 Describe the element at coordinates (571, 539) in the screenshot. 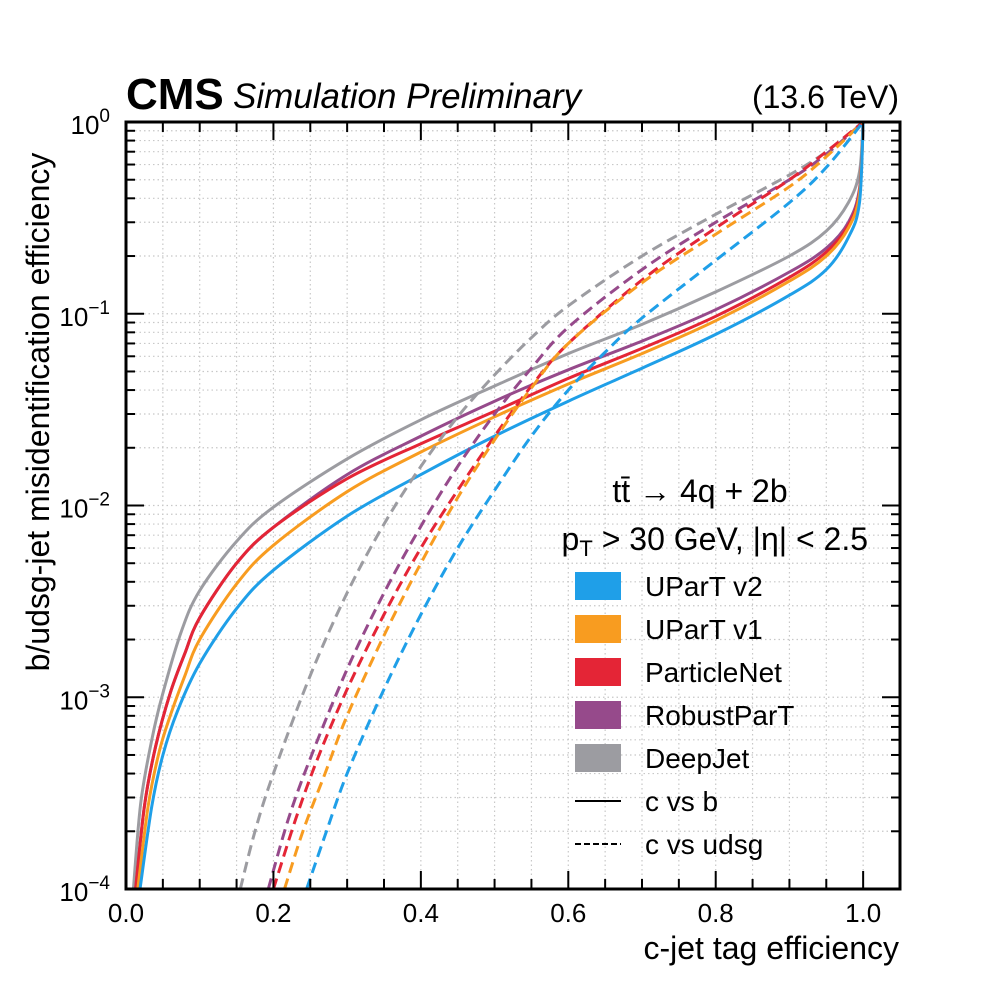

I see `cuts-prefix: p` at that location.